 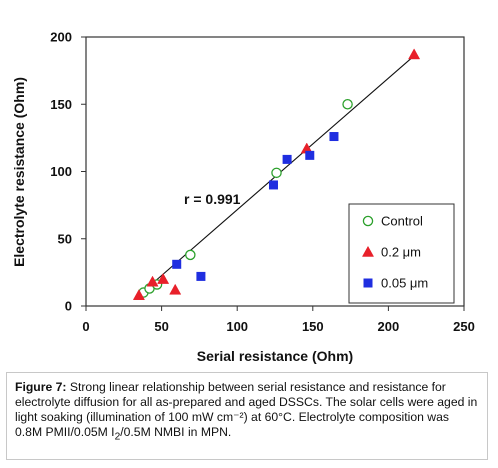 What do you see at coordinates (68, 306) in the screenshot?
I see `y-tick-label: 0` at bounding box center [68, 306].